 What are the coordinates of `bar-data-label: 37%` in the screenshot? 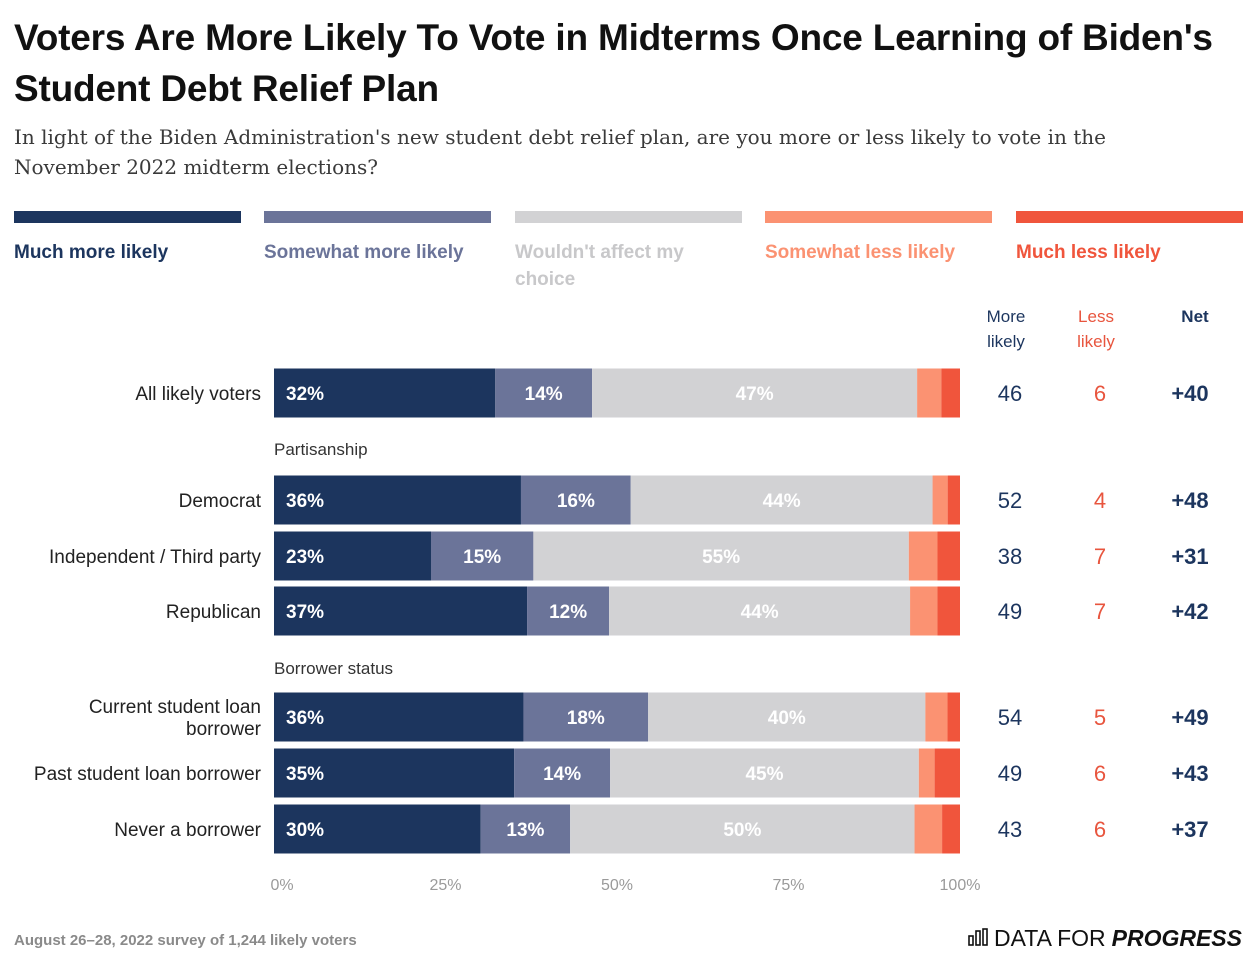 It's located at (305, 612).